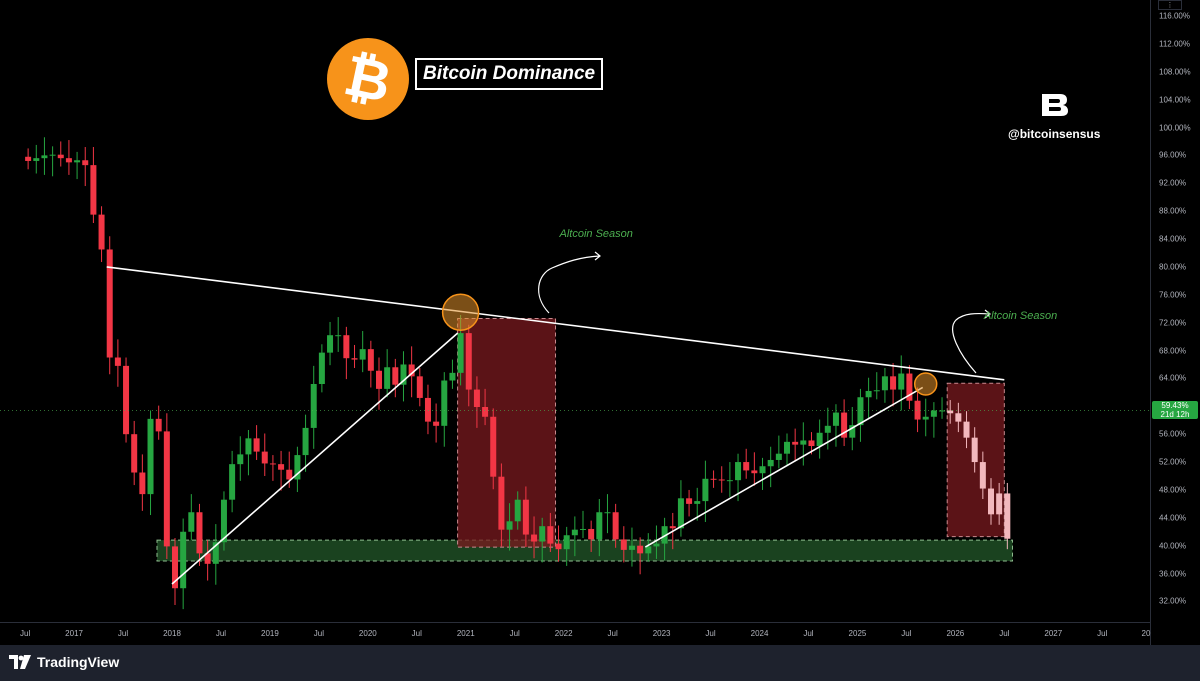  I want to click on y-tick-label: 112.00%, so click(1174, 44).